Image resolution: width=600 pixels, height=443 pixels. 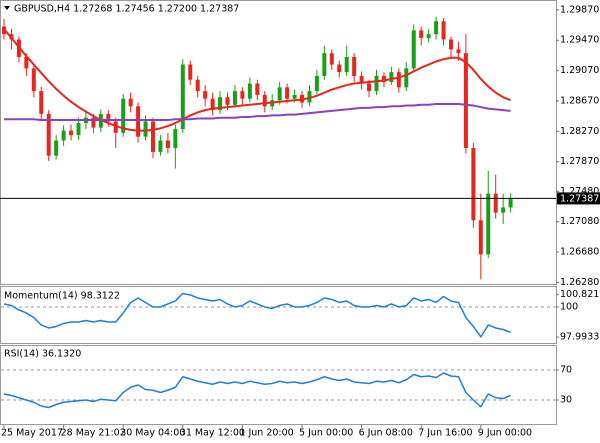 I want to click on x-tick-label: 9 Jun 00:00, so click(x=505, y=433).